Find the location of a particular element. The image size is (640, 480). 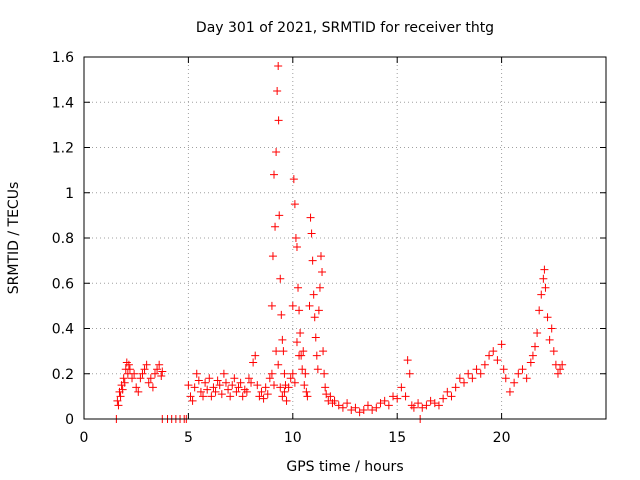

y-tick-label: 0.8 is located at coordinates (63, 239).